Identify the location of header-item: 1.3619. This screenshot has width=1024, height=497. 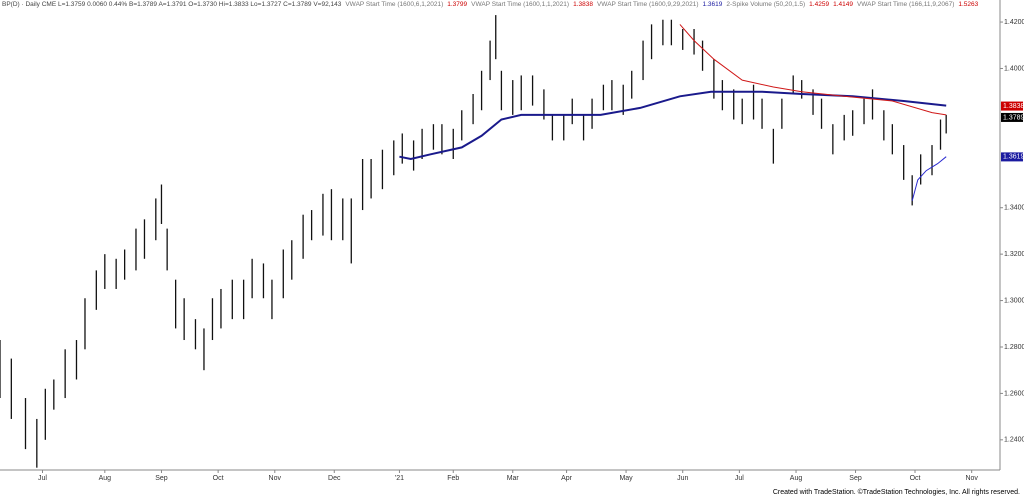
(712, 4).